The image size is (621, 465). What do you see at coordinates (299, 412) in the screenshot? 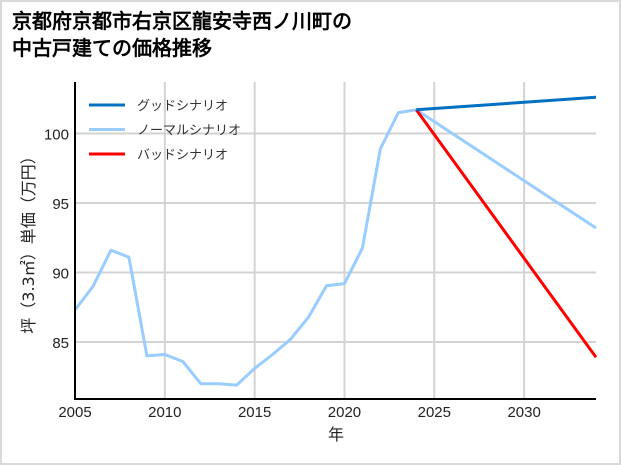
I see `x-tick-labels: 2005 2010 2015 2020 2025 2030` at bounding box center [299, 412].